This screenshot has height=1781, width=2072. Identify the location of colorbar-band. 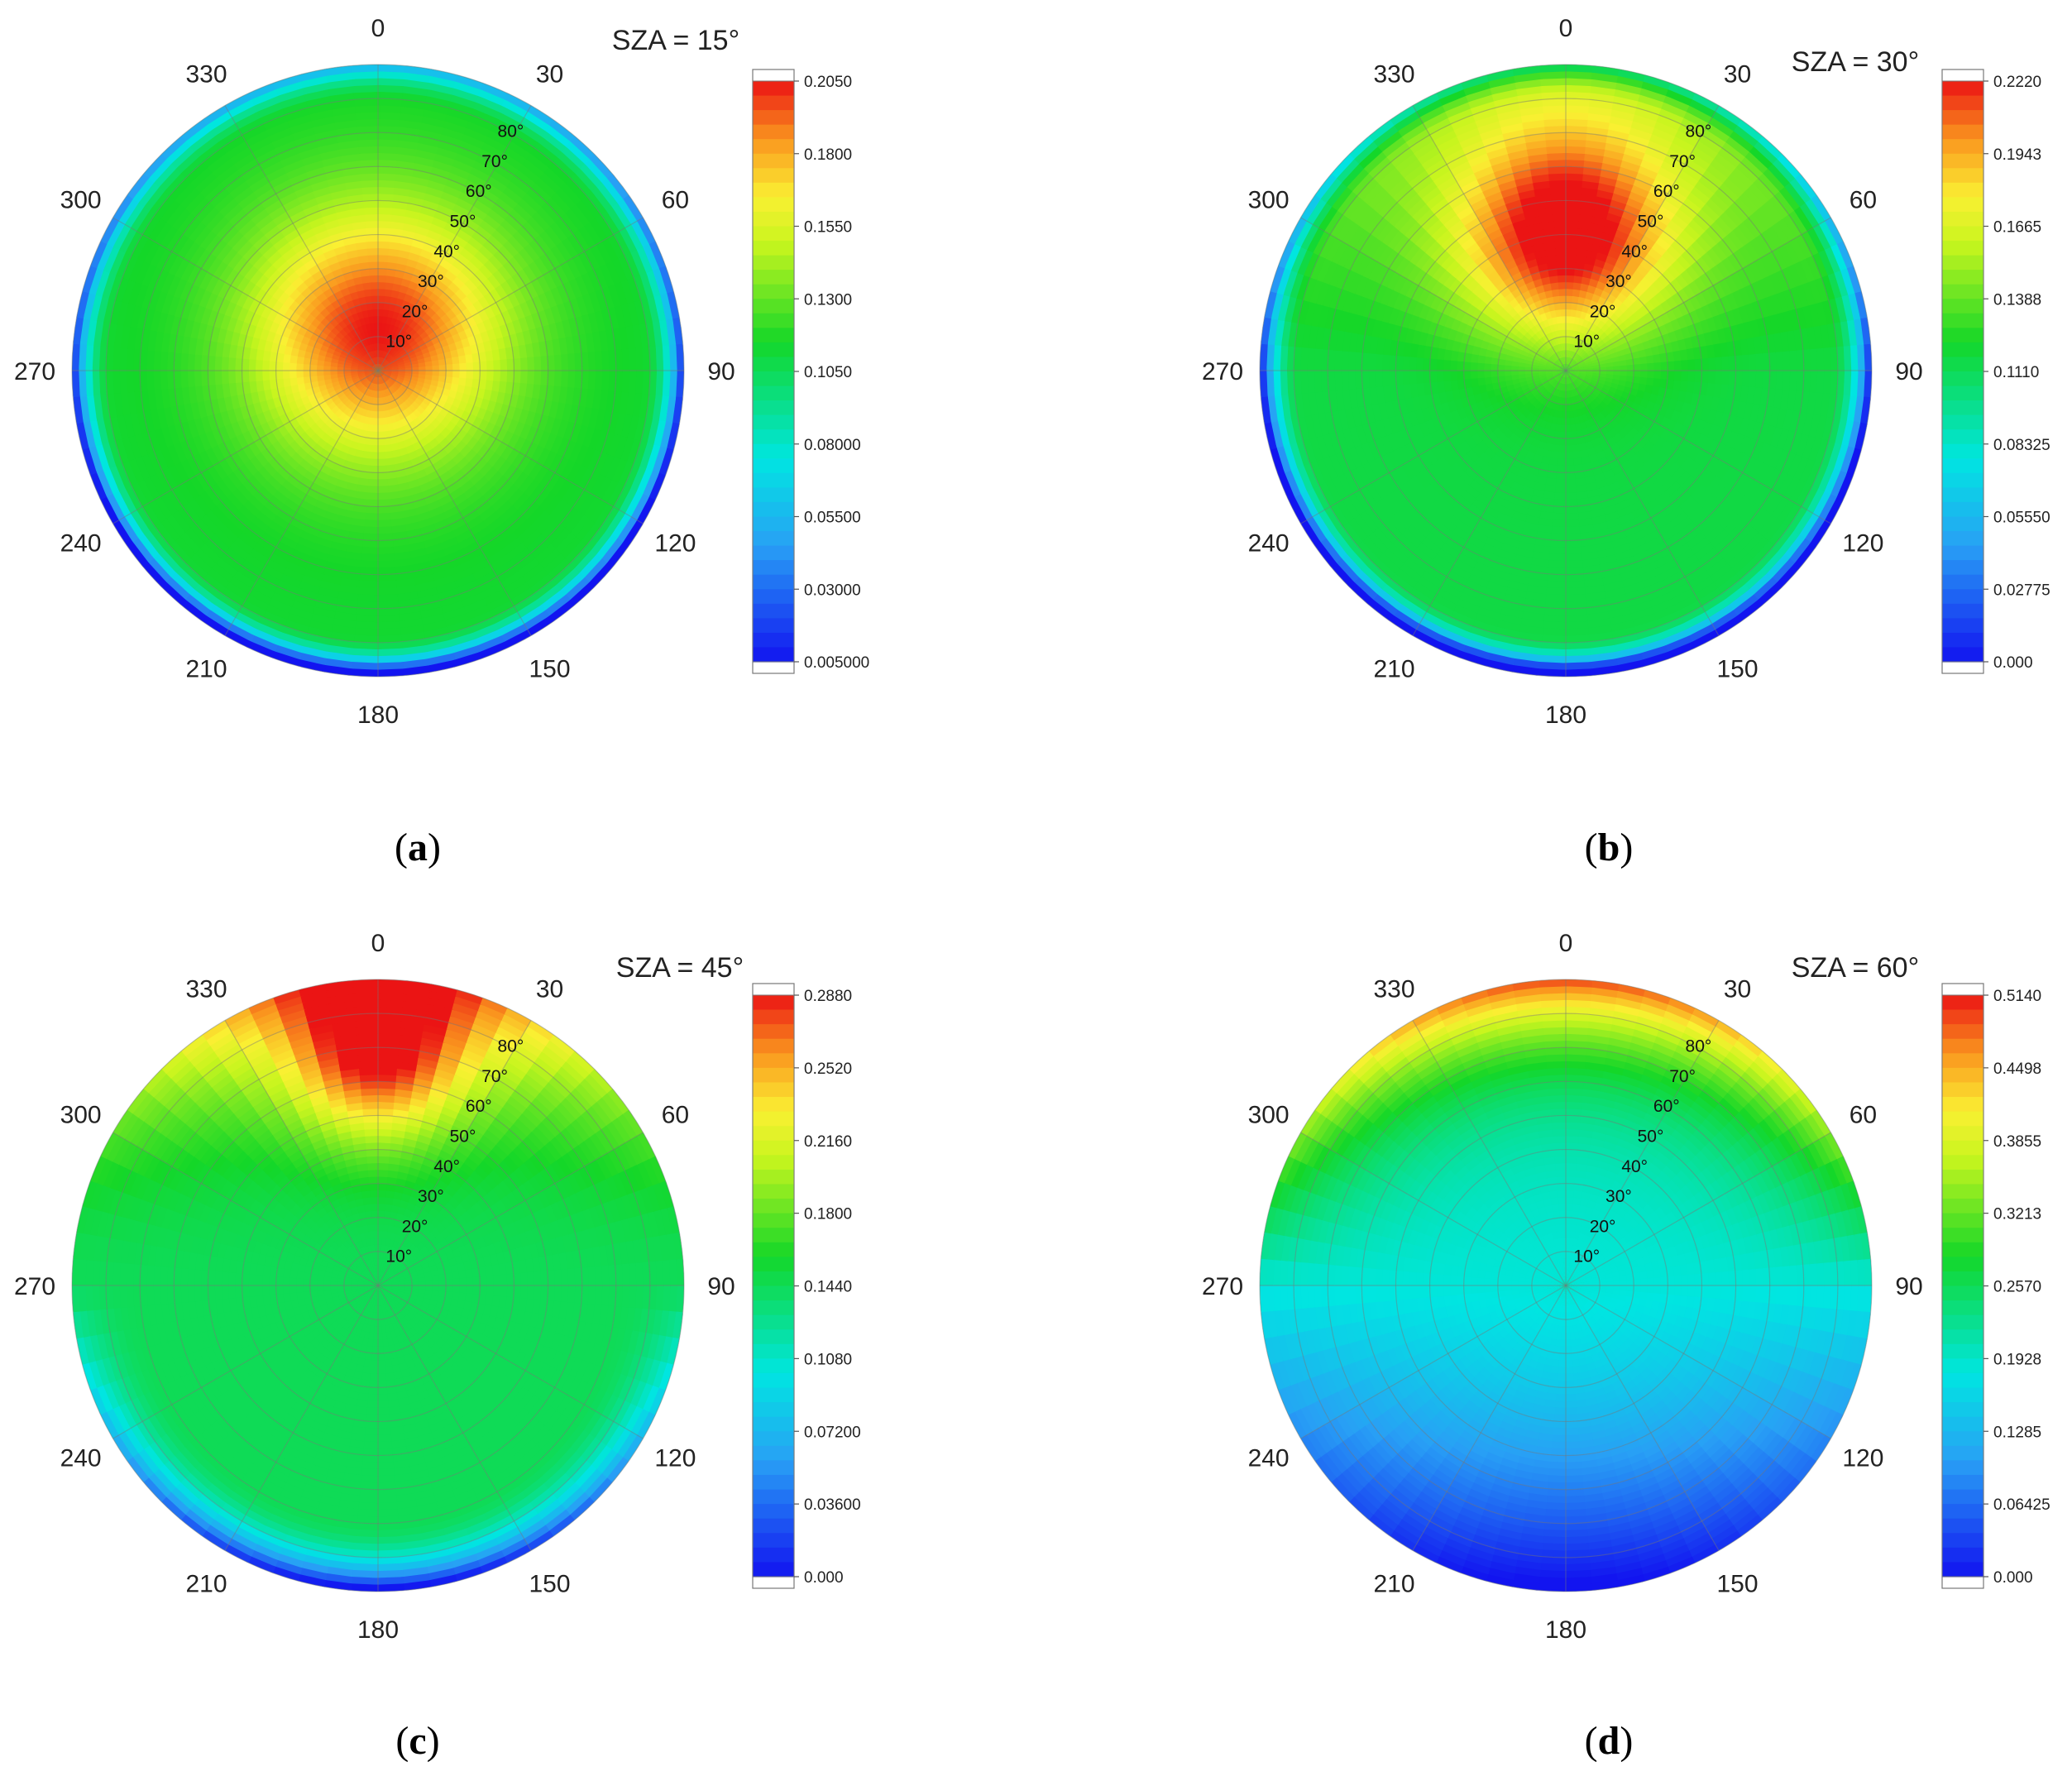
(773, 539).